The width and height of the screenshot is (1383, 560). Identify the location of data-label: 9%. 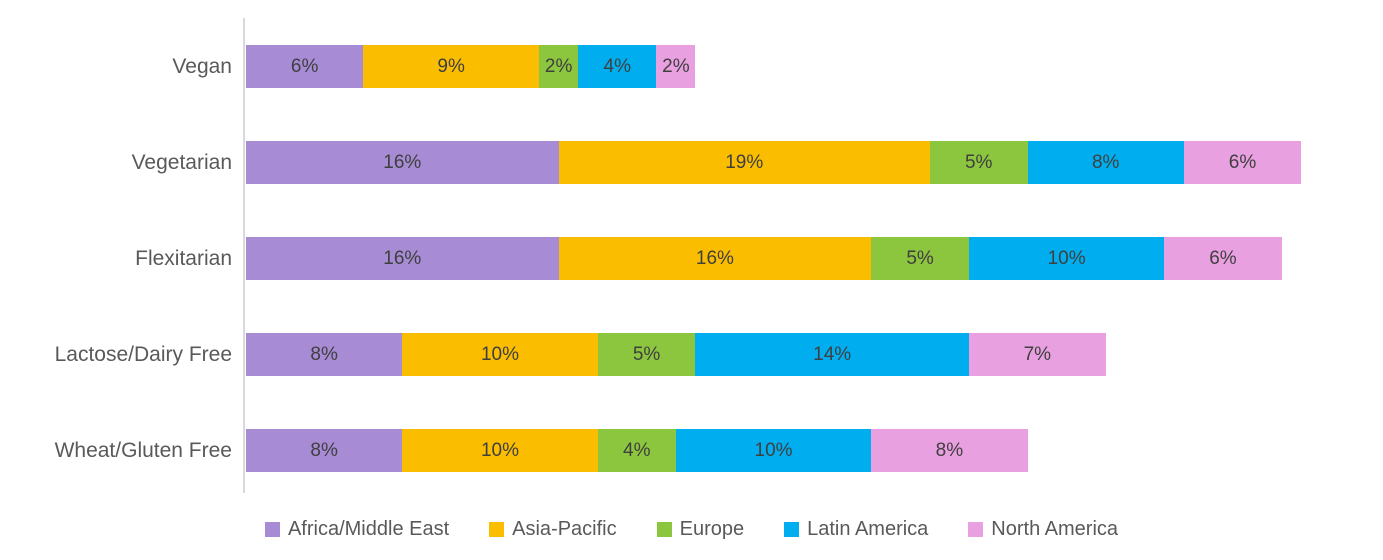
(451, 66).